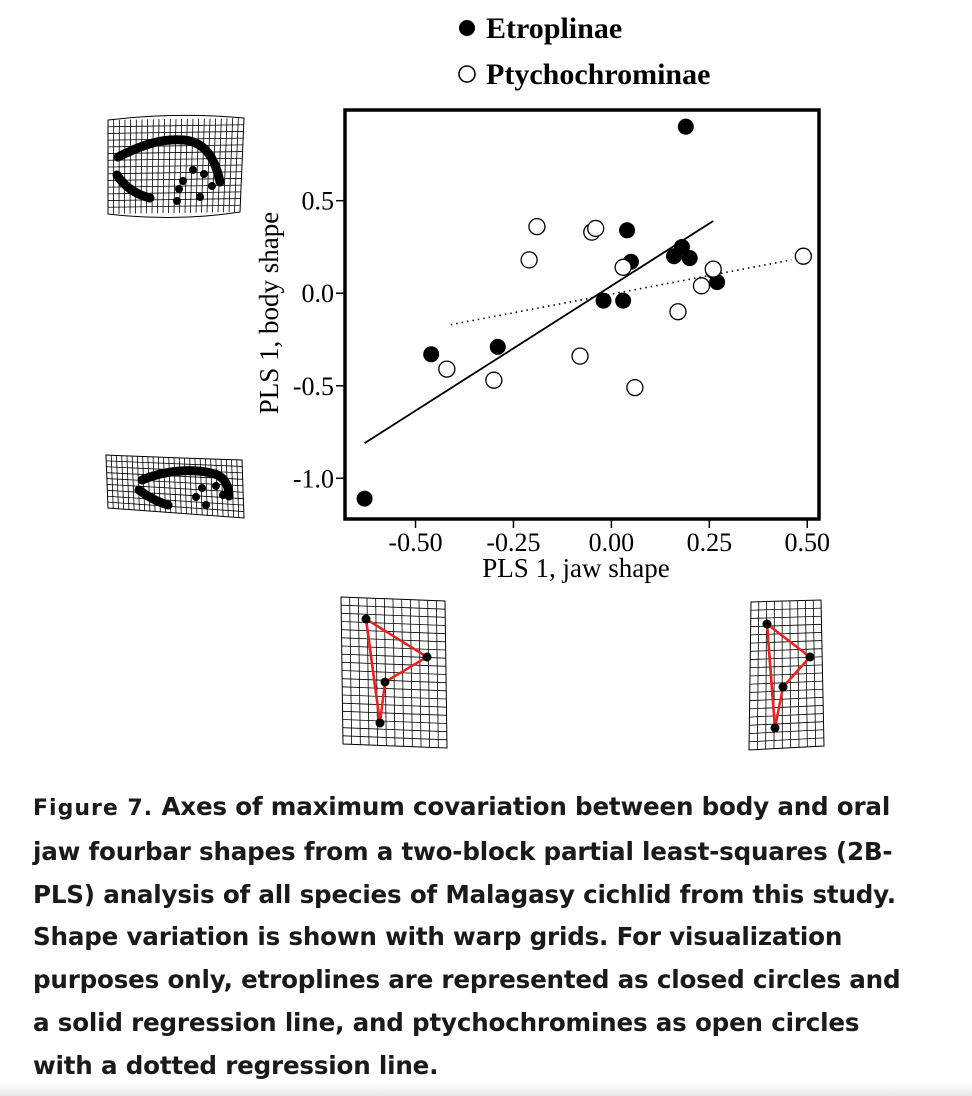  I want to click on y-axis-label: PLS 1, body shape, so click(269, 313).